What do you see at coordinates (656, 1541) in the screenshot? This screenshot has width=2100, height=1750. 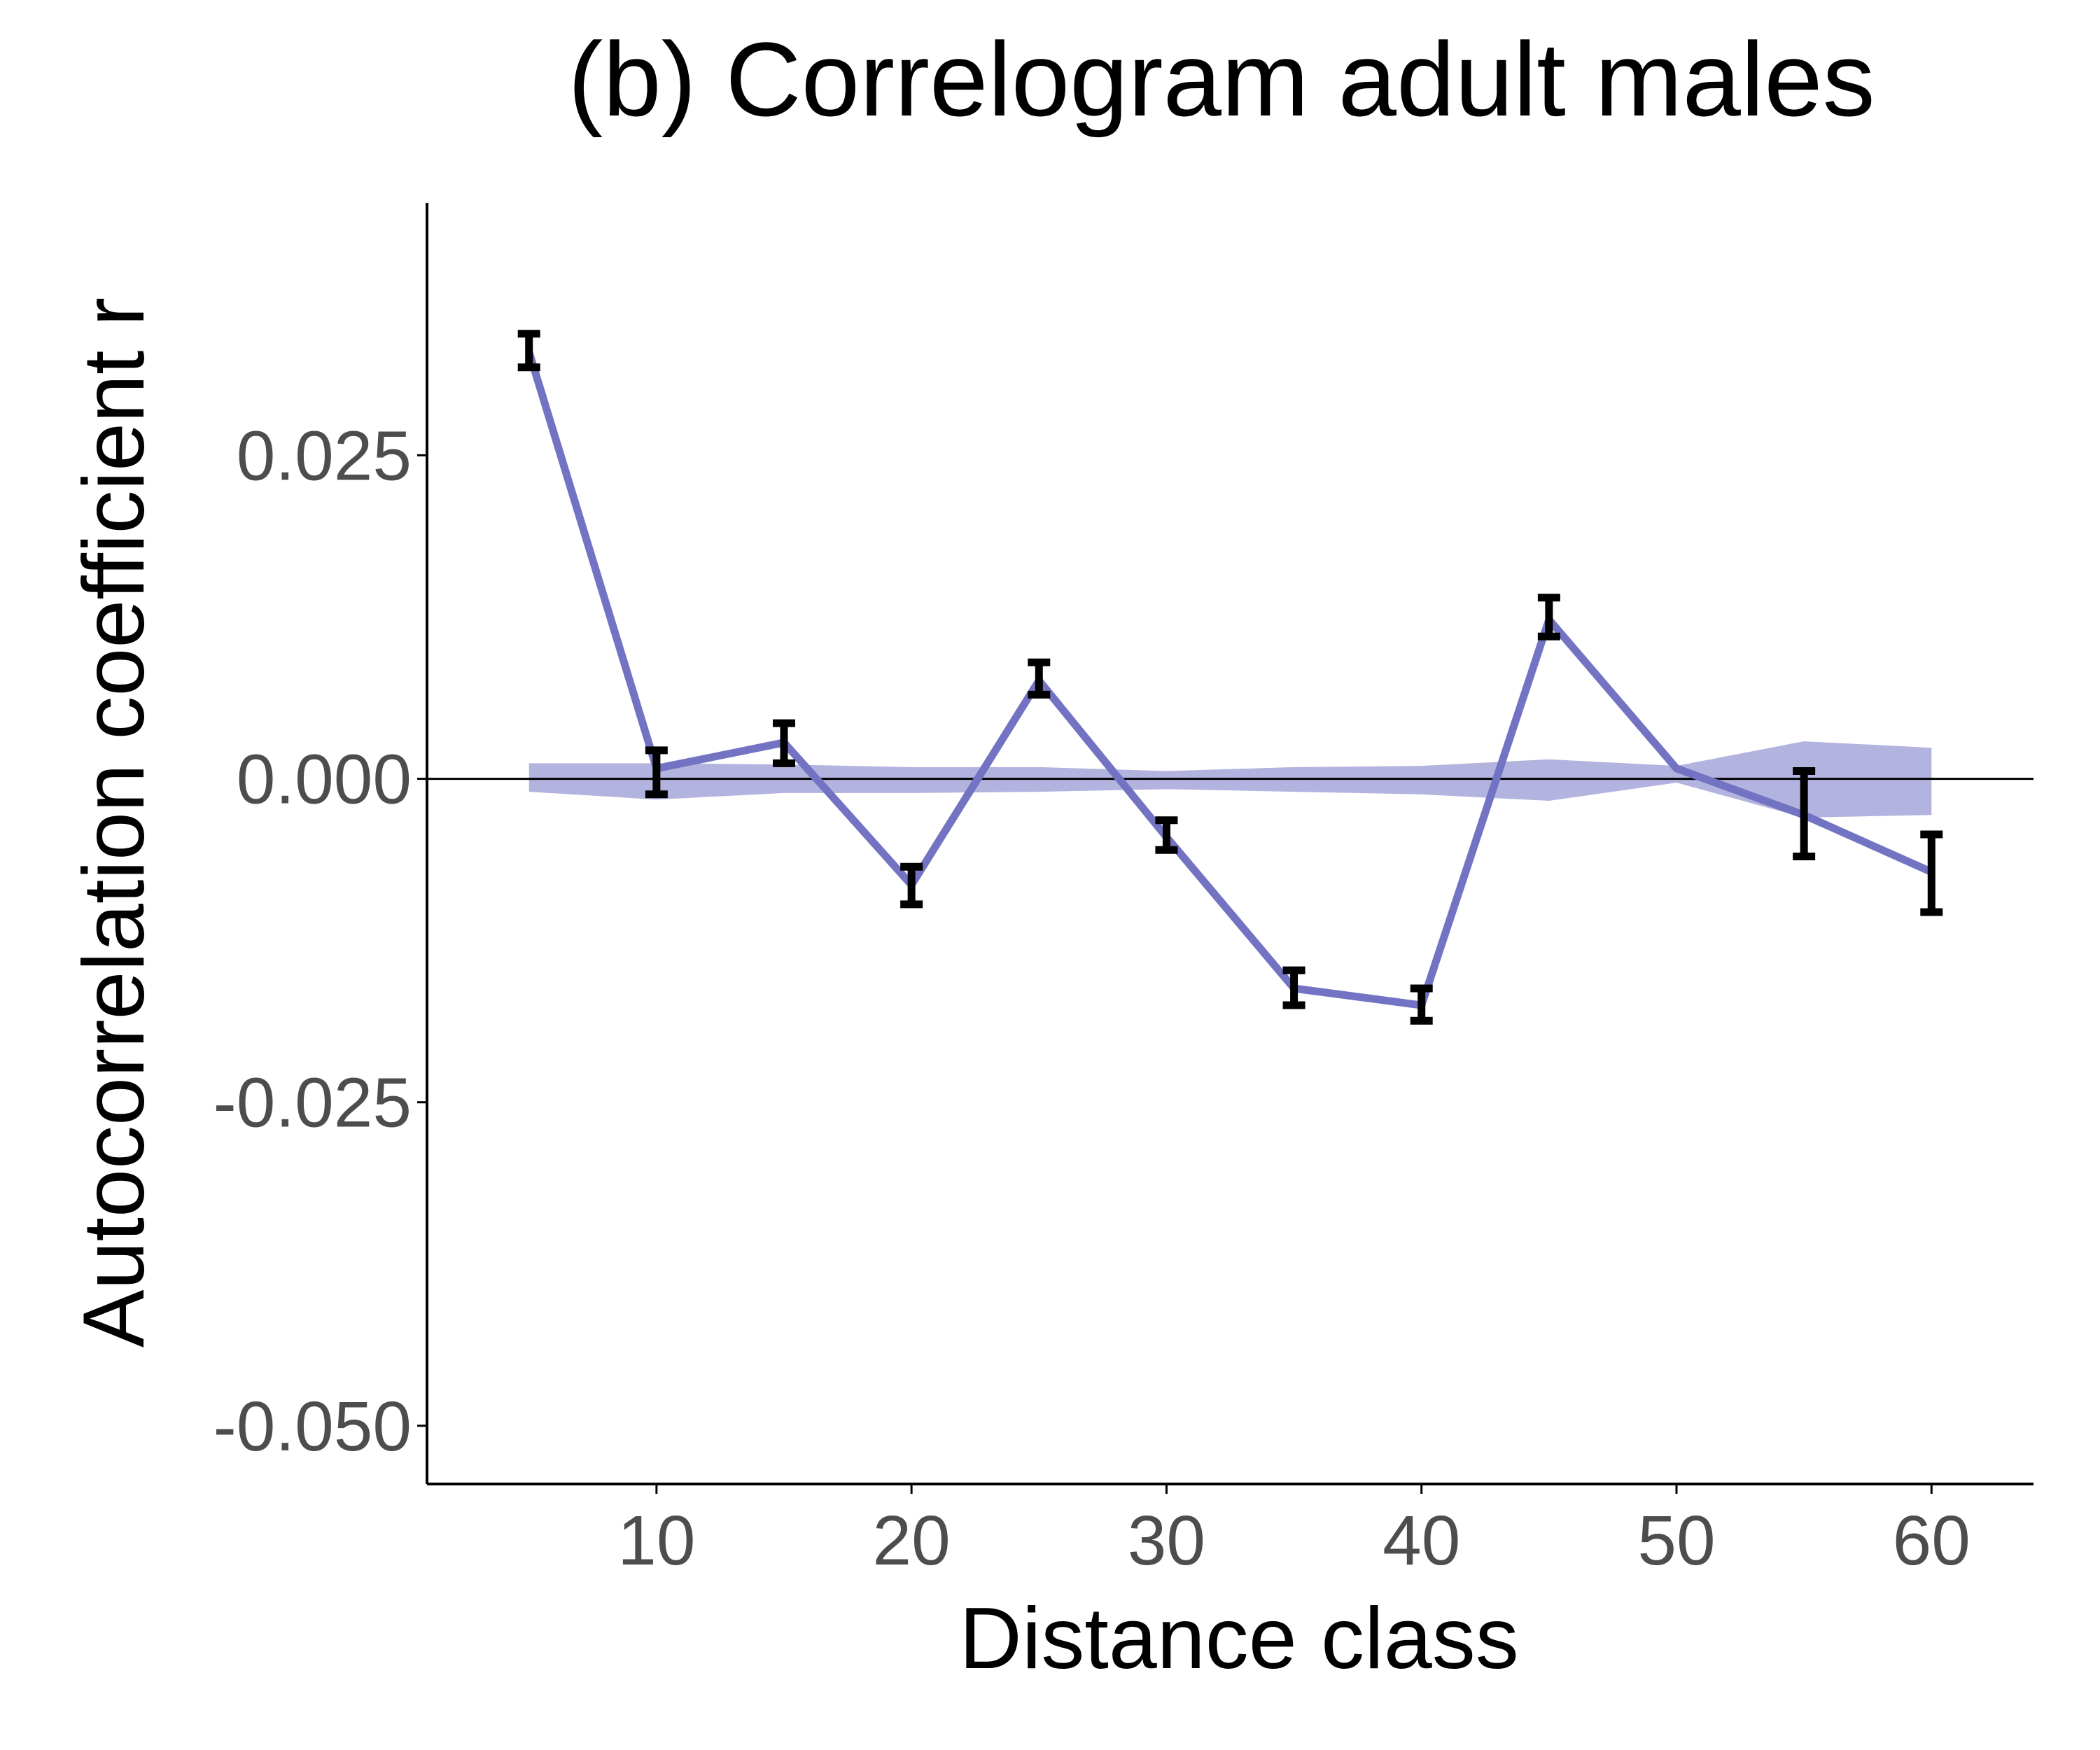 I see `x-tick-label: 10` at bounding box center [656, 1541].